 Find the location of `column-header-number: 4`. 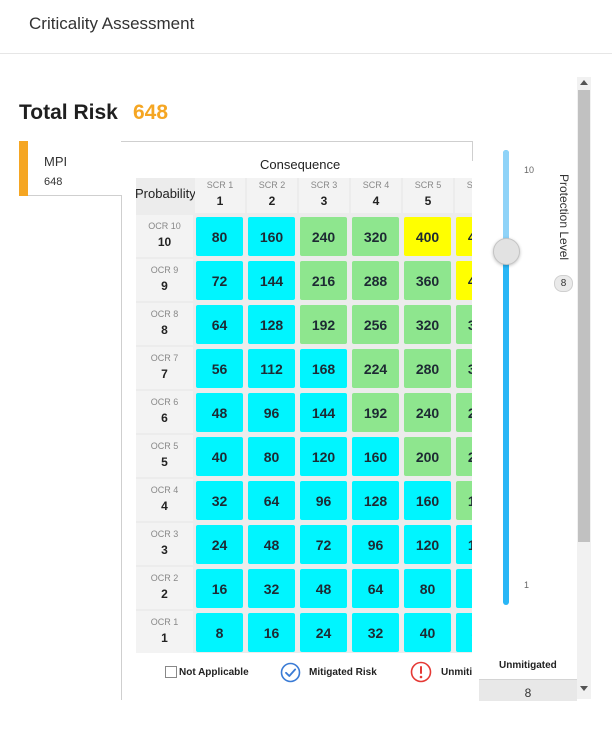

column-header-number: 4 is located at coordinates (376, 201).